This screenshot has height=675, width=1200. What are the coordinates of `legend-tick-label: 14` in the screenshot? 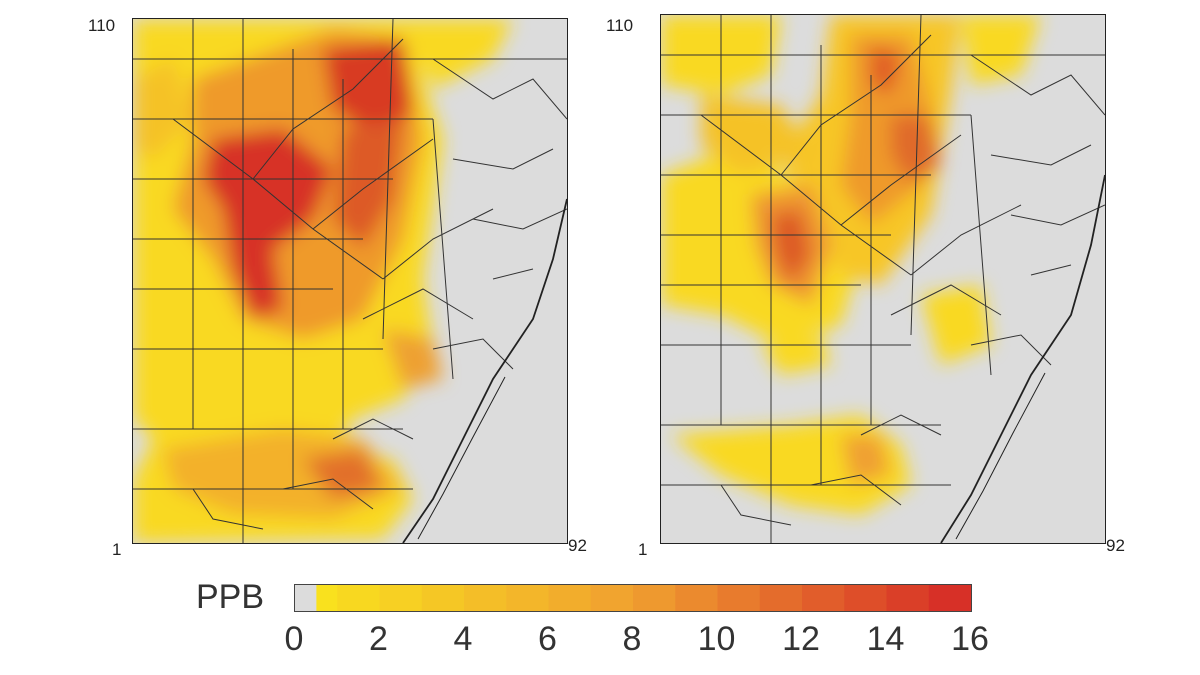 It's located at (885, 639).